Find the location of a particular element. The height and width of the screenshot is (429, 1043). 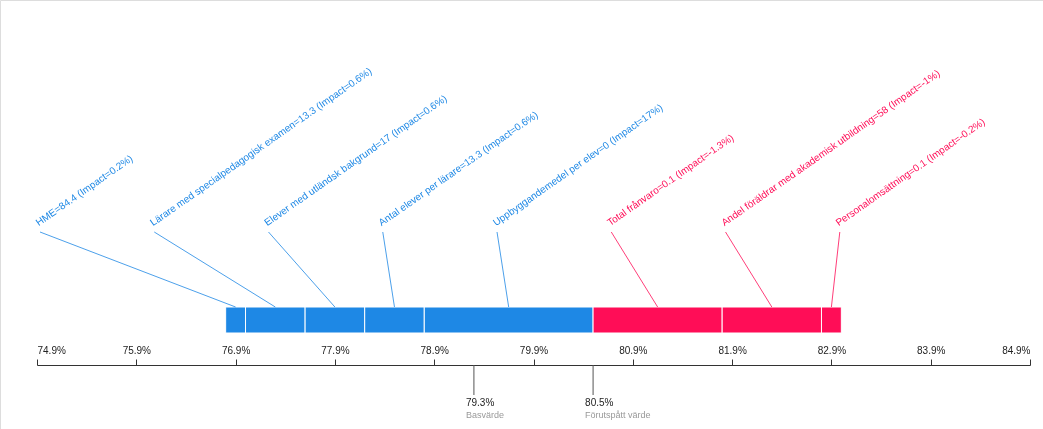

x-tick-label: 82.9% is located at coordinates (832, 350).